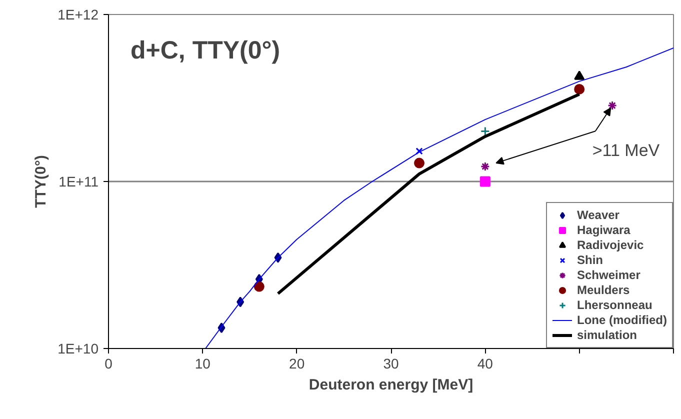  Describe the element at coordinates (590, 260) in the screenshot. I see `legend-label: Shin` at that location.